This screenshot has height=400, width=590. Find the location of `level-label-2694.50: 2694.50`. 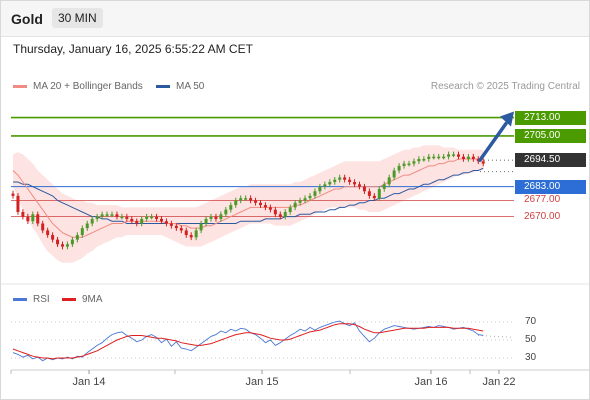

level-label-2694.50: 2694.50 is located at coordinates (550, 160).